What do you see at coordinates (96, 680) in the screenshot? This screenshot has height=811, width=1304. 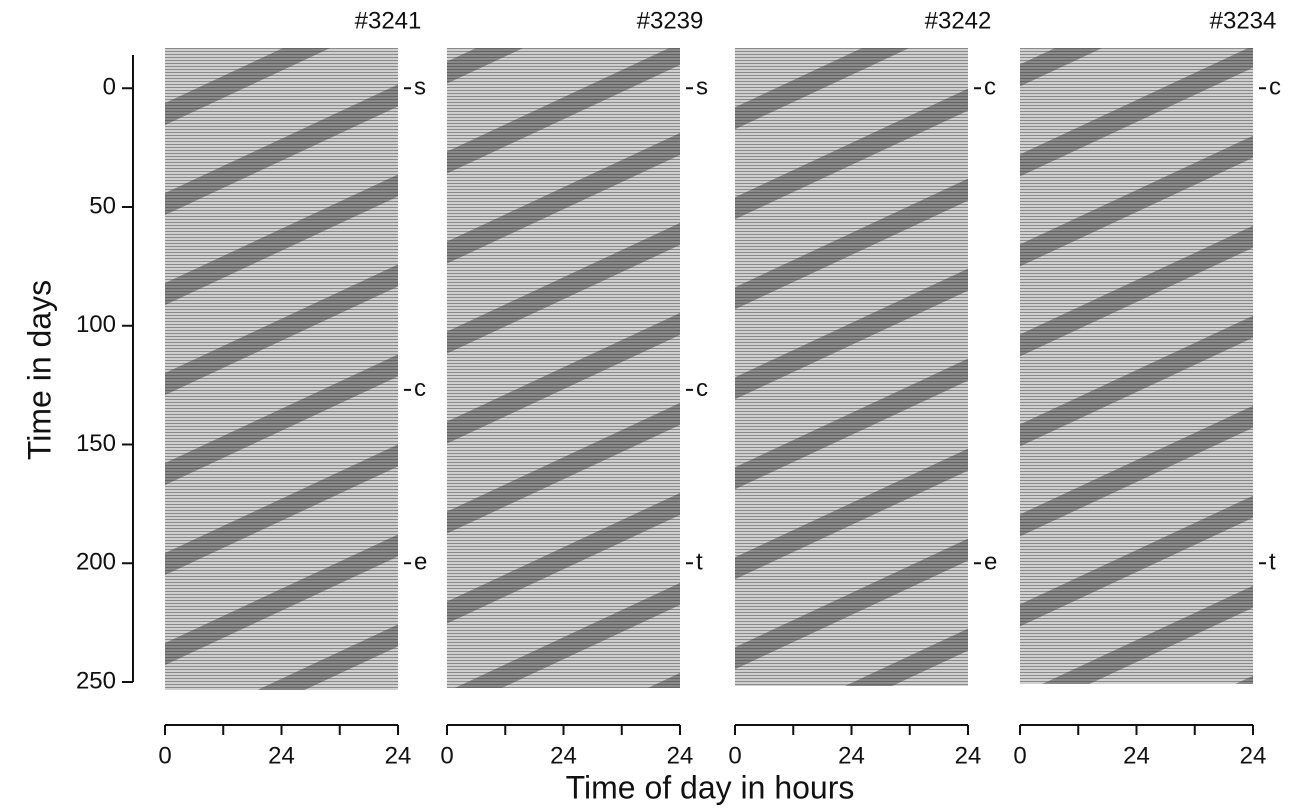 I see `y-tick-label: 250` at bounding box center [96, 680].